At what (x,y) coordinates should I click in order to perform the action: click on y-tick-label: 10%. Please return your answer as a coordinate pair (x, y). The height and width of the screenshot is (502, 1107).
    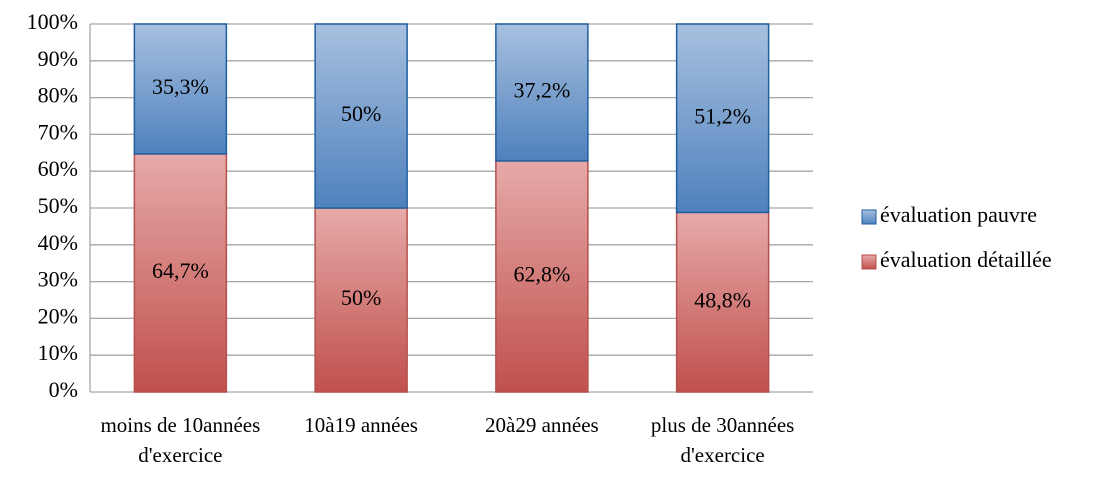
    Looking at the image, I should click on (58, 352).